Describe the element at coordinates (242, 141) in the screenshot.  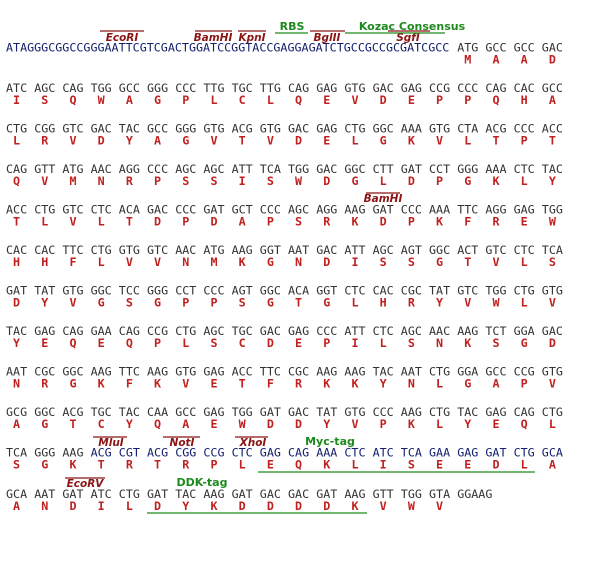
I see `amino-acid: T` at that location.